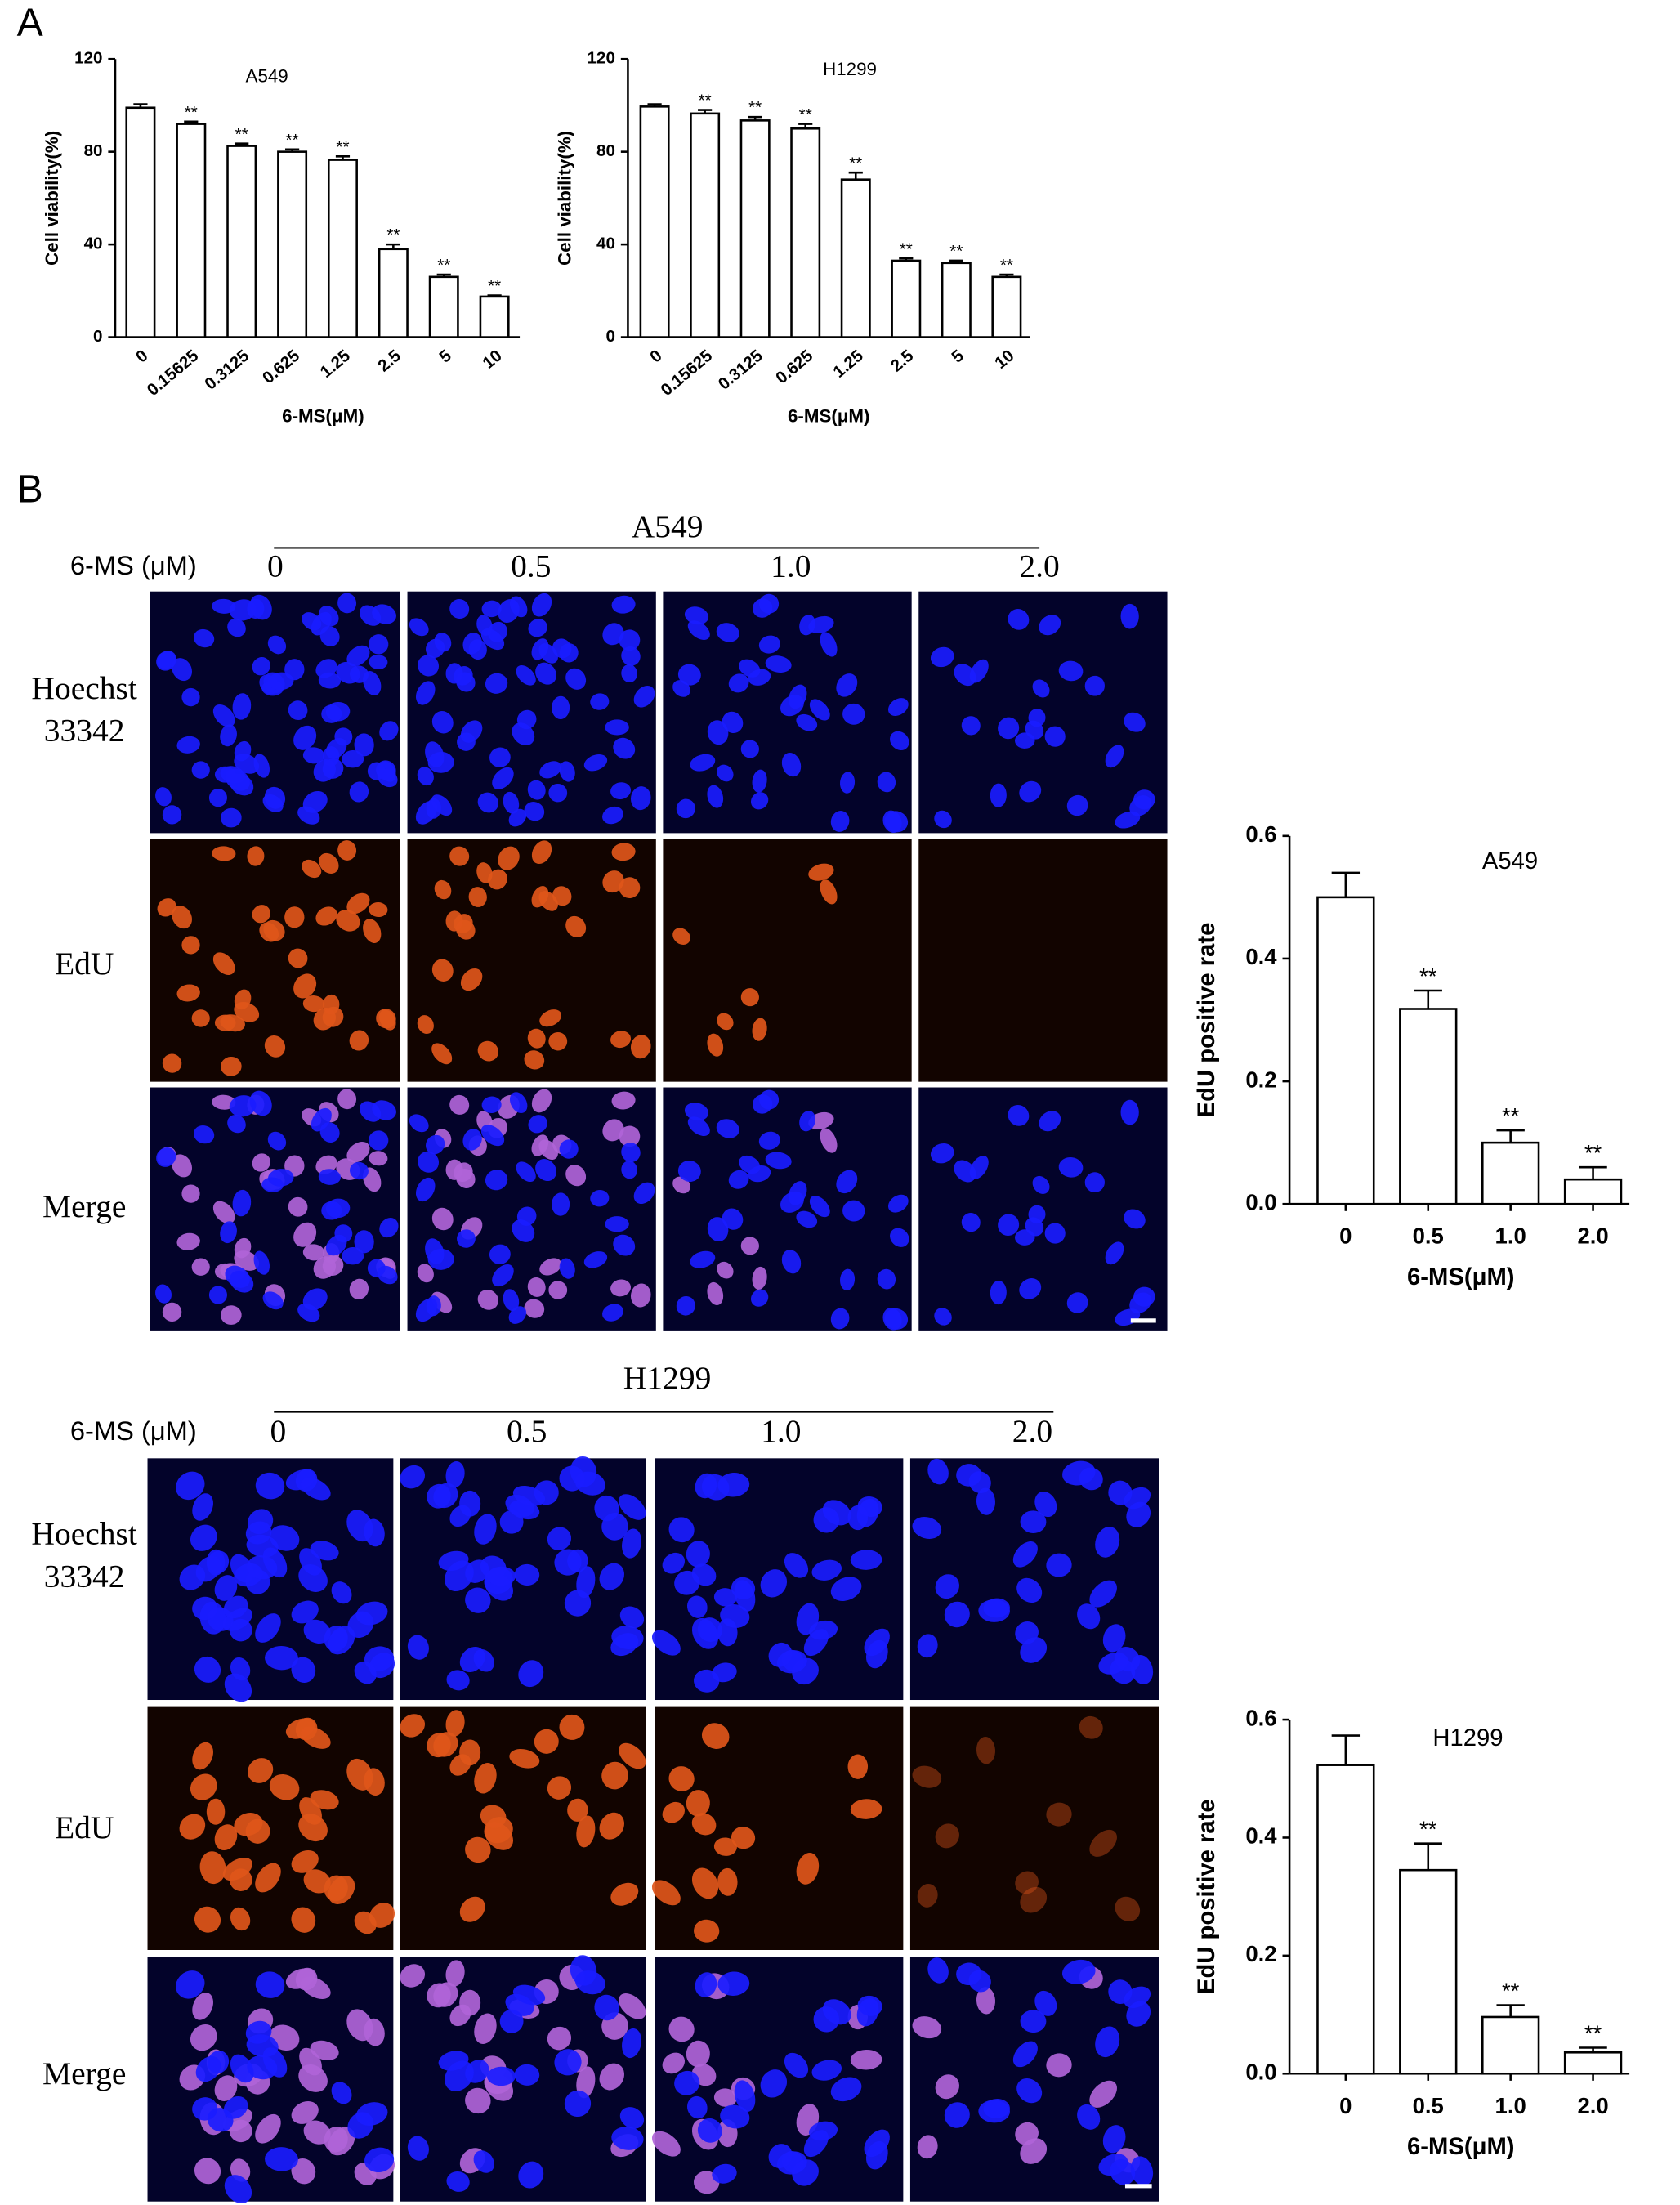 This screenshot has width=1680, height=2205. Describe the element at coordinates (84, 688) in the screenshot. I see `row-label: Hoechst` at that location.